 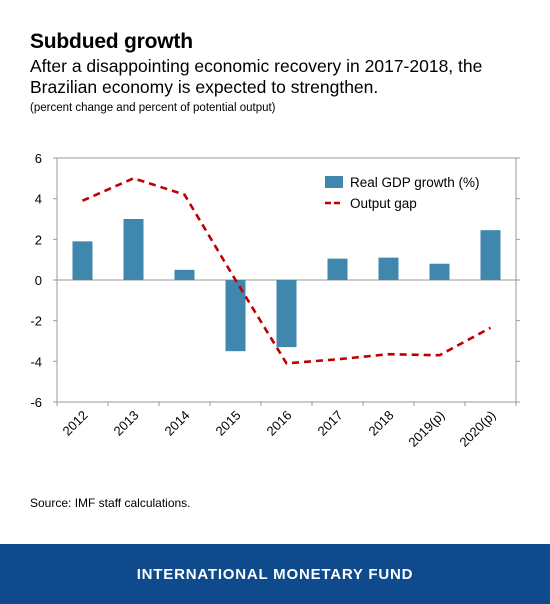 I want to click on y-tick-label: 6, so click(x=38, y=158).